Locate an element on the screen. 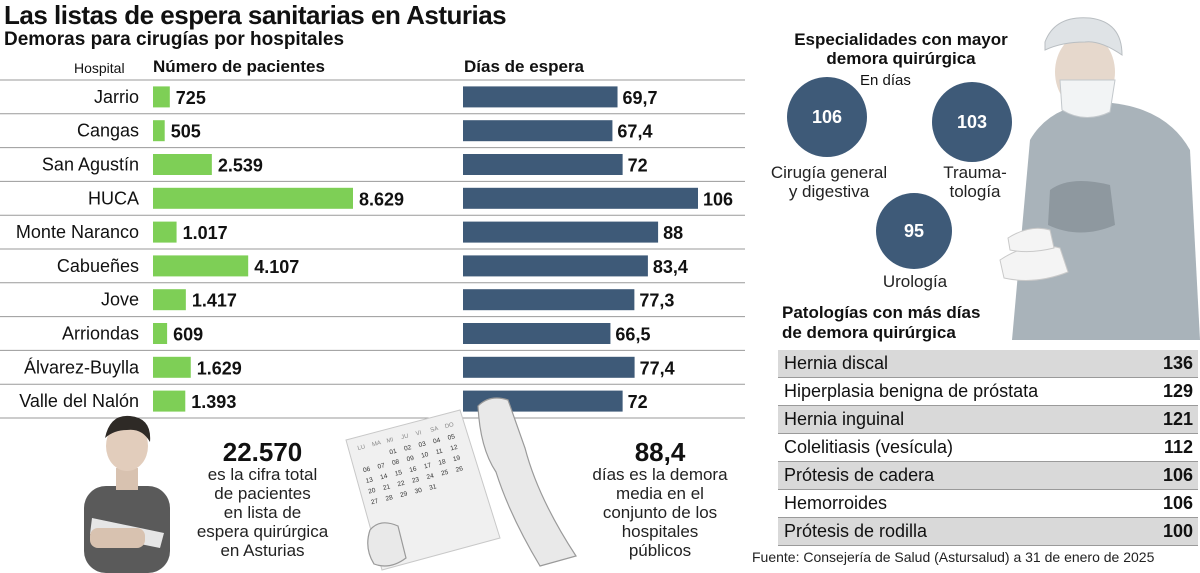  specialty-label-general-surgery: Cirugía general y digestiva is located at coordinates (829, 182).